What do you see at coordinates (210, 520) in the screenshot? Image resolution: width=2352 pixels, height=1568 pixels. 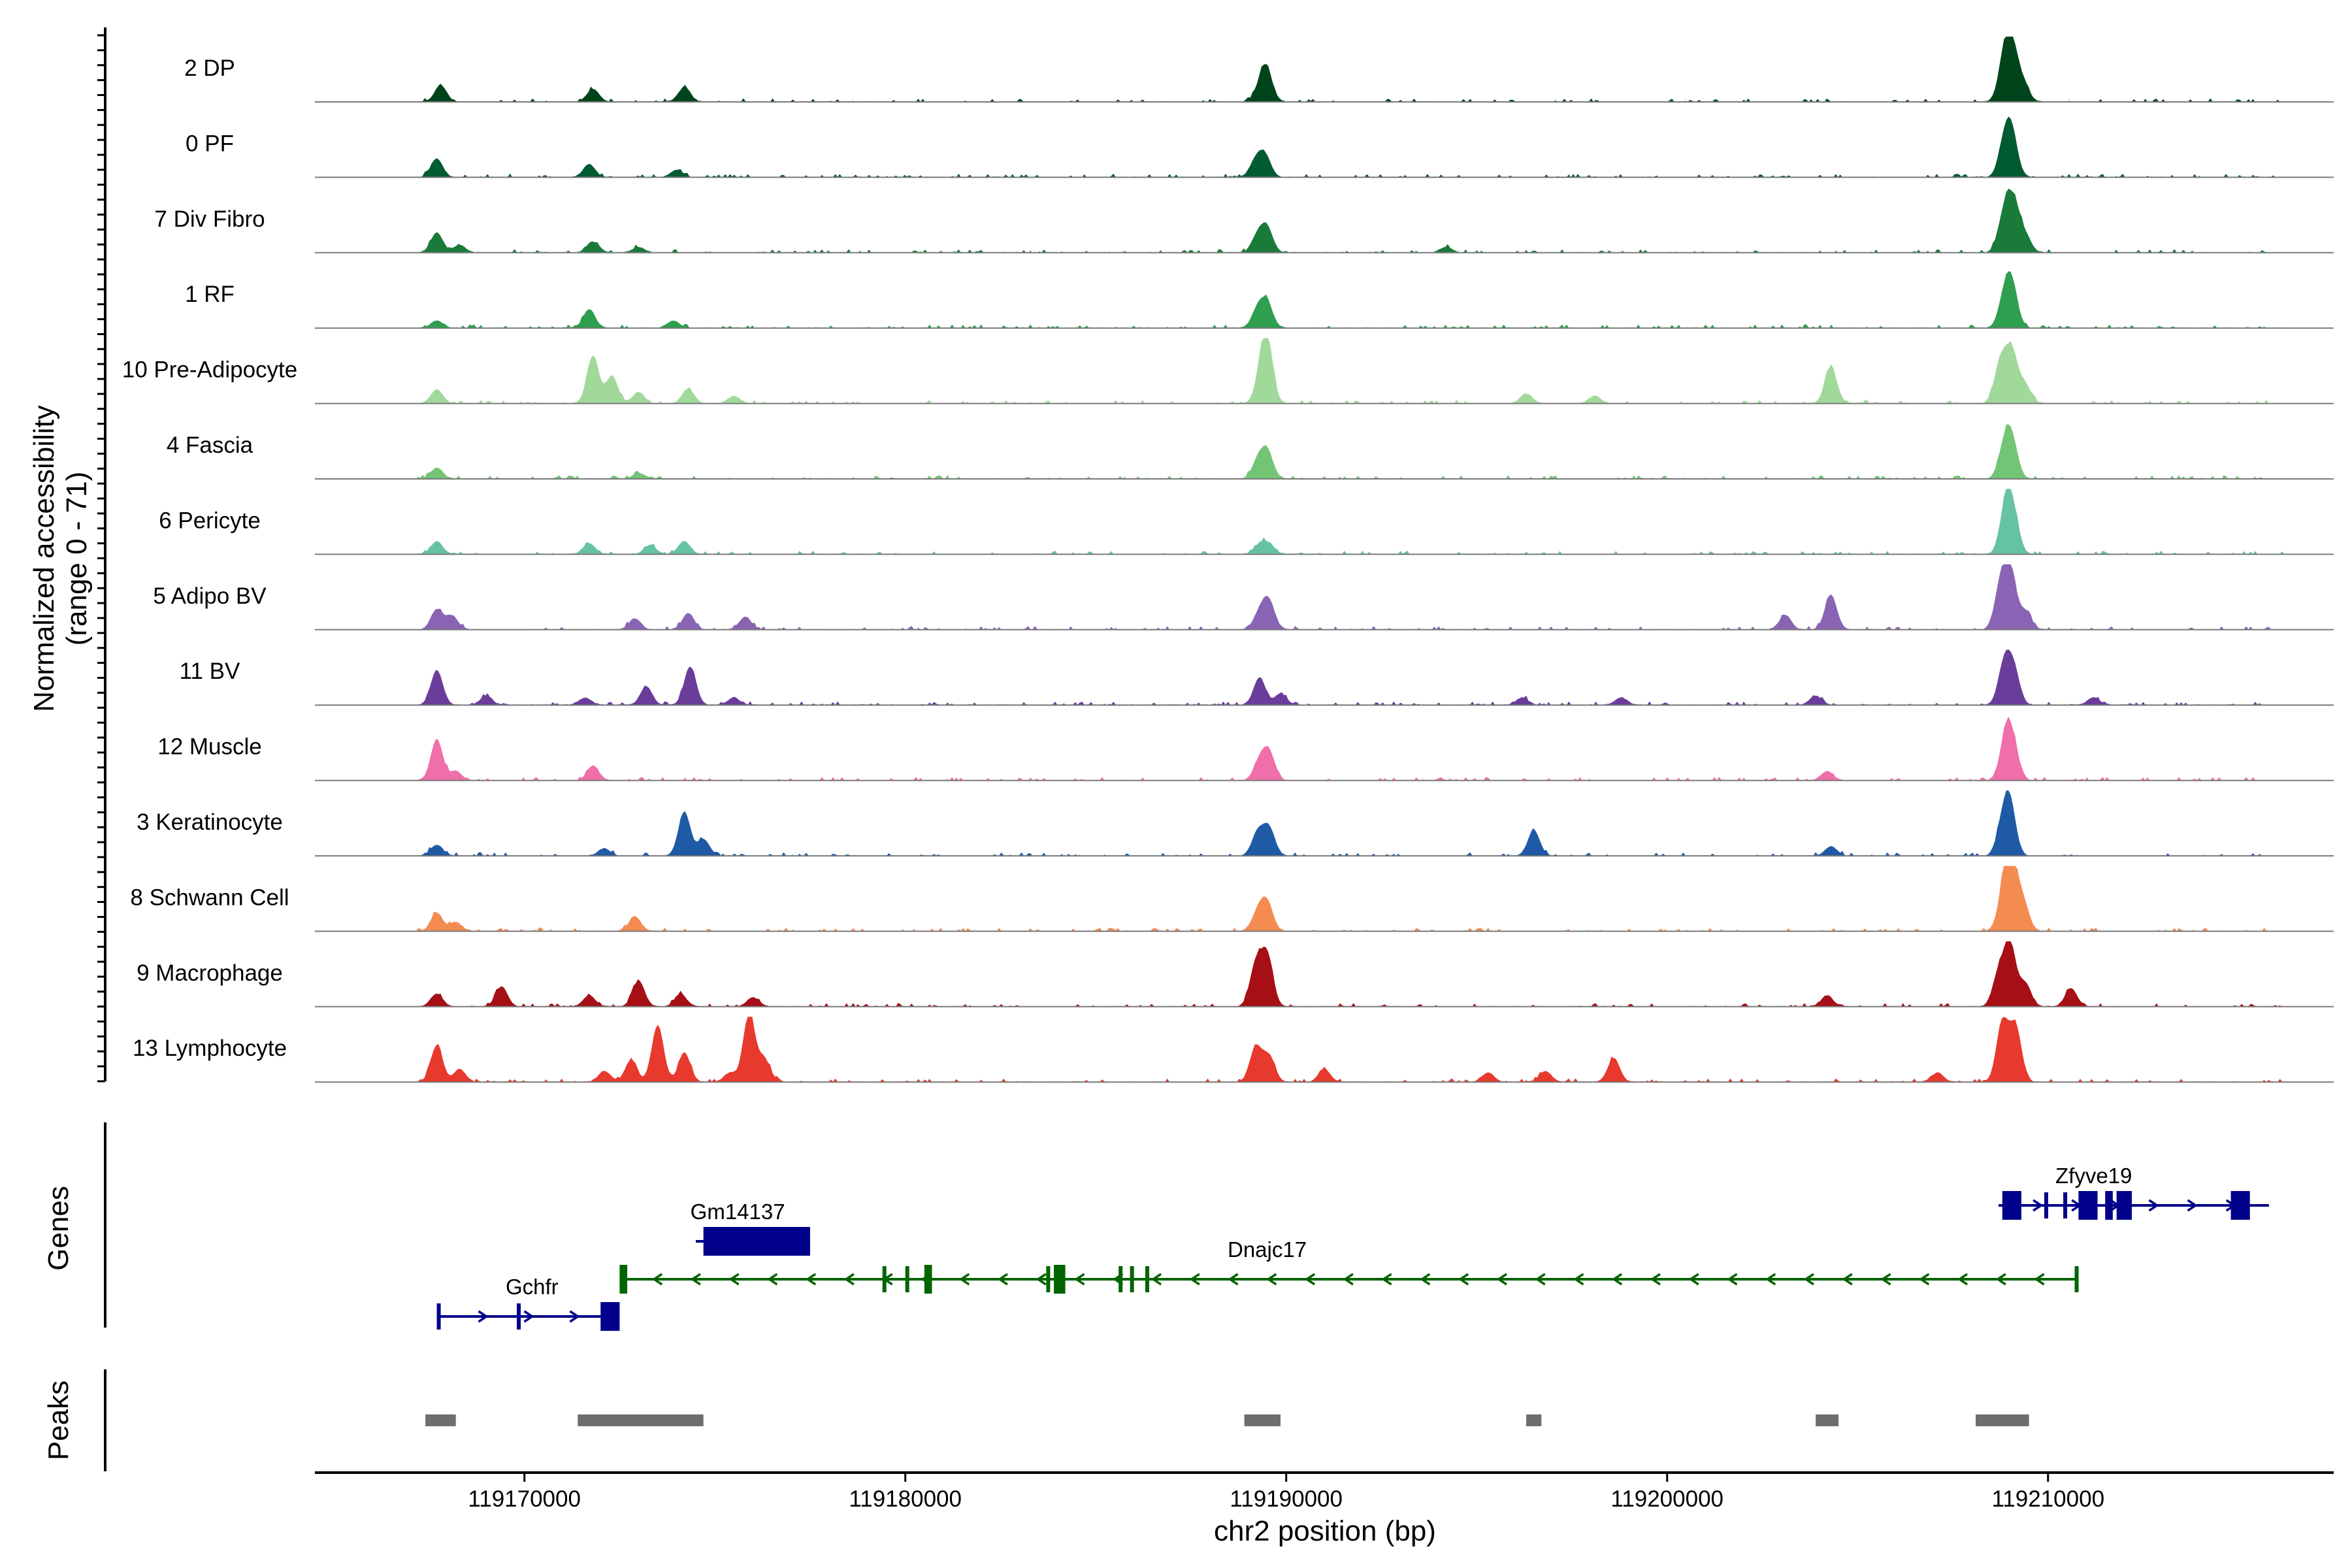 I see `track-label: 6 Pericyte` at bounding box center [210, 520].